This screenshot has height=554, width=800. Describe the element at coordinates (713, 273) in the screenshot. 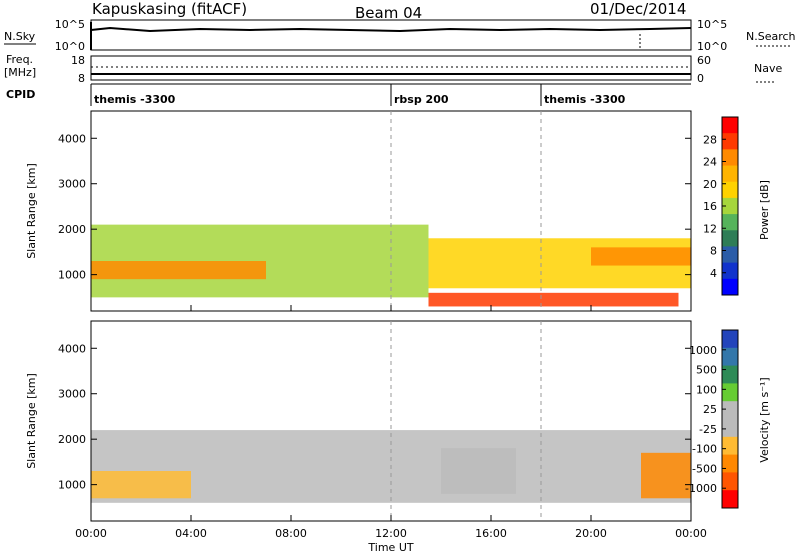

I see `colorbar-tick-label: 4` at that location.